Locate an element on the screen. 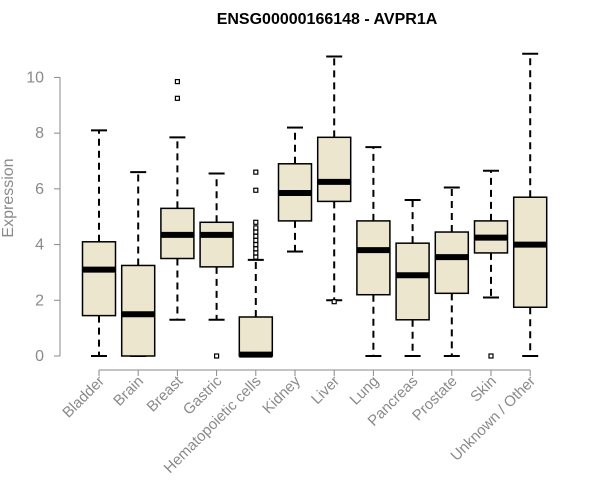 The image size is (600, 500). y-tick-label: 6 is located at coordinates (39, 189).